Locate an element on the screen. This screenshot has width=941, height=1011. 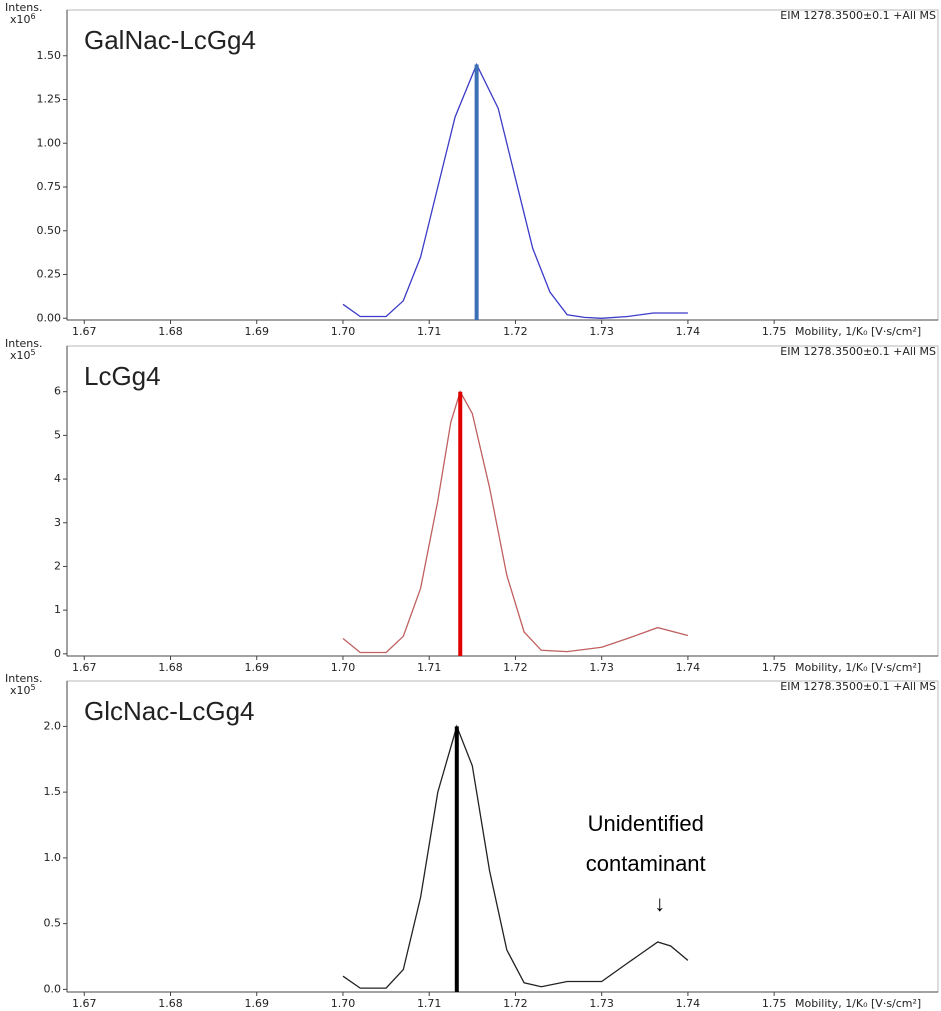
y-tick-label: 0.75 is located at coordinates (49, 186).